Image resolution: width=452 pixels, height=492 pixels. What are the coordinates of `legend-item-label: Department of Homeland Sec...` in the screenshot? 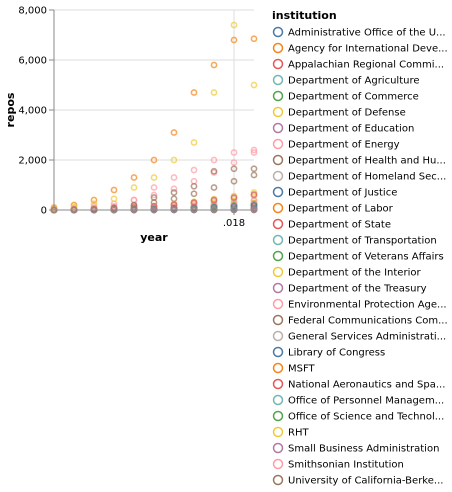 It's located at (367, 177).